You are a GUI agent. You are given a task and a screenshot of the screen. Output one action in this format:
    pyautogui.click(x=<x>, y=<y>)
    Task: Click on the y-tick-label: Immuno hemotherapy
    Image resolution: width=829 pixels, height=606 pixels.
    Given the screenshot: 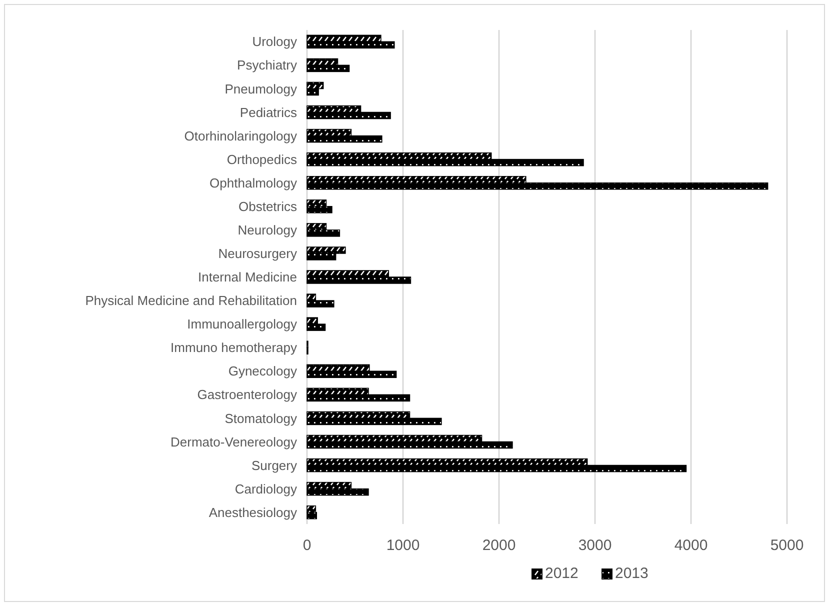 What is the action you would take?
    pyautogui.click(x=234, y=348)
    